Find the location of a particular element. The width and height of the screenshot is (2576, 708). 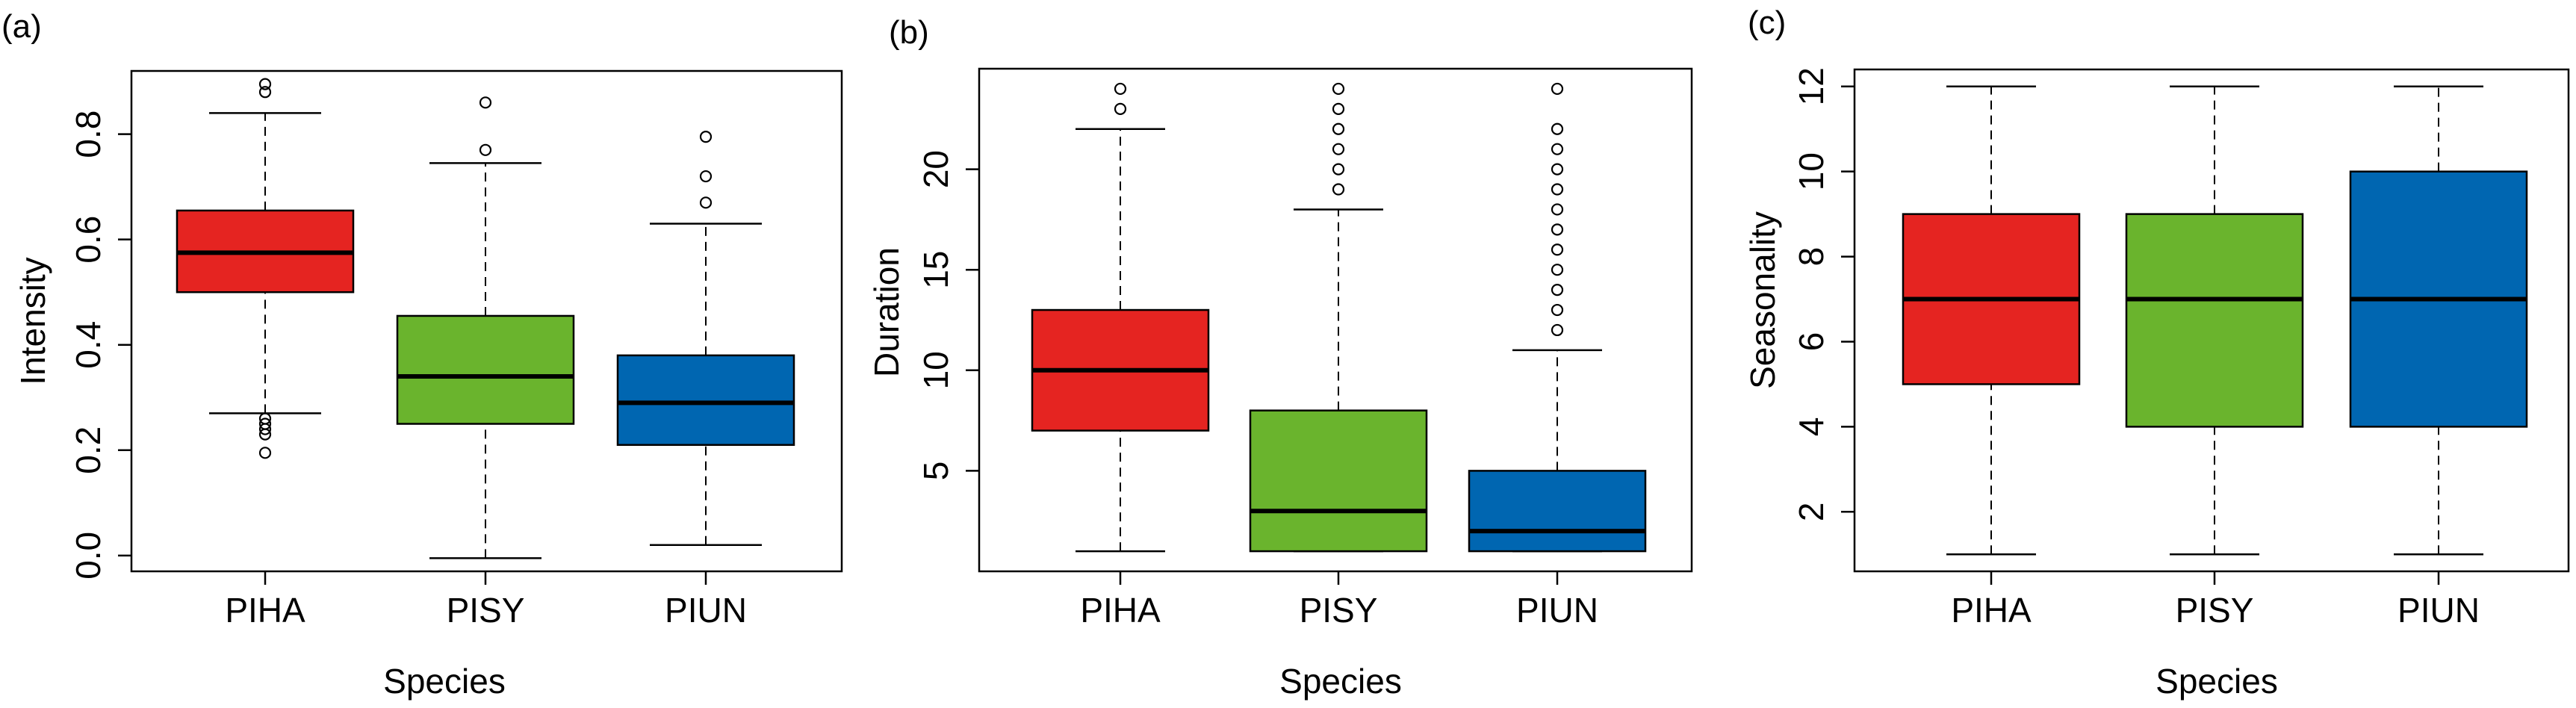

panel-a-y-tick-label: 0.8 is located at coordinates (88, 134).